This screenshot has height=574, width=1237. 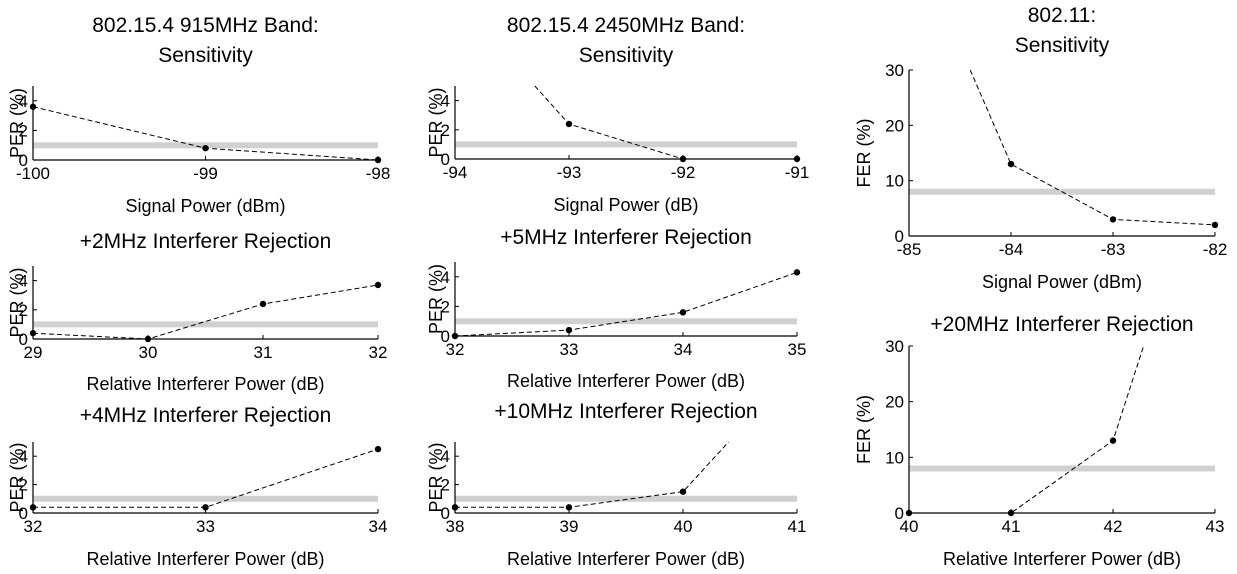 What do you see at coordinates (909, 526) in the screenshot?
I see `x-tick-label: 40` at bounding box center [909, 526].